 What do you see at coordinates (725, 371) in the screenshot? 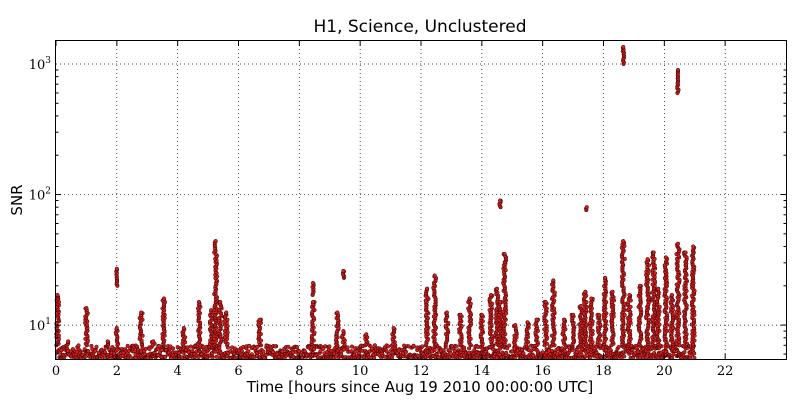
I see `x-tick-label: 22` at bounding box center [725, 371].